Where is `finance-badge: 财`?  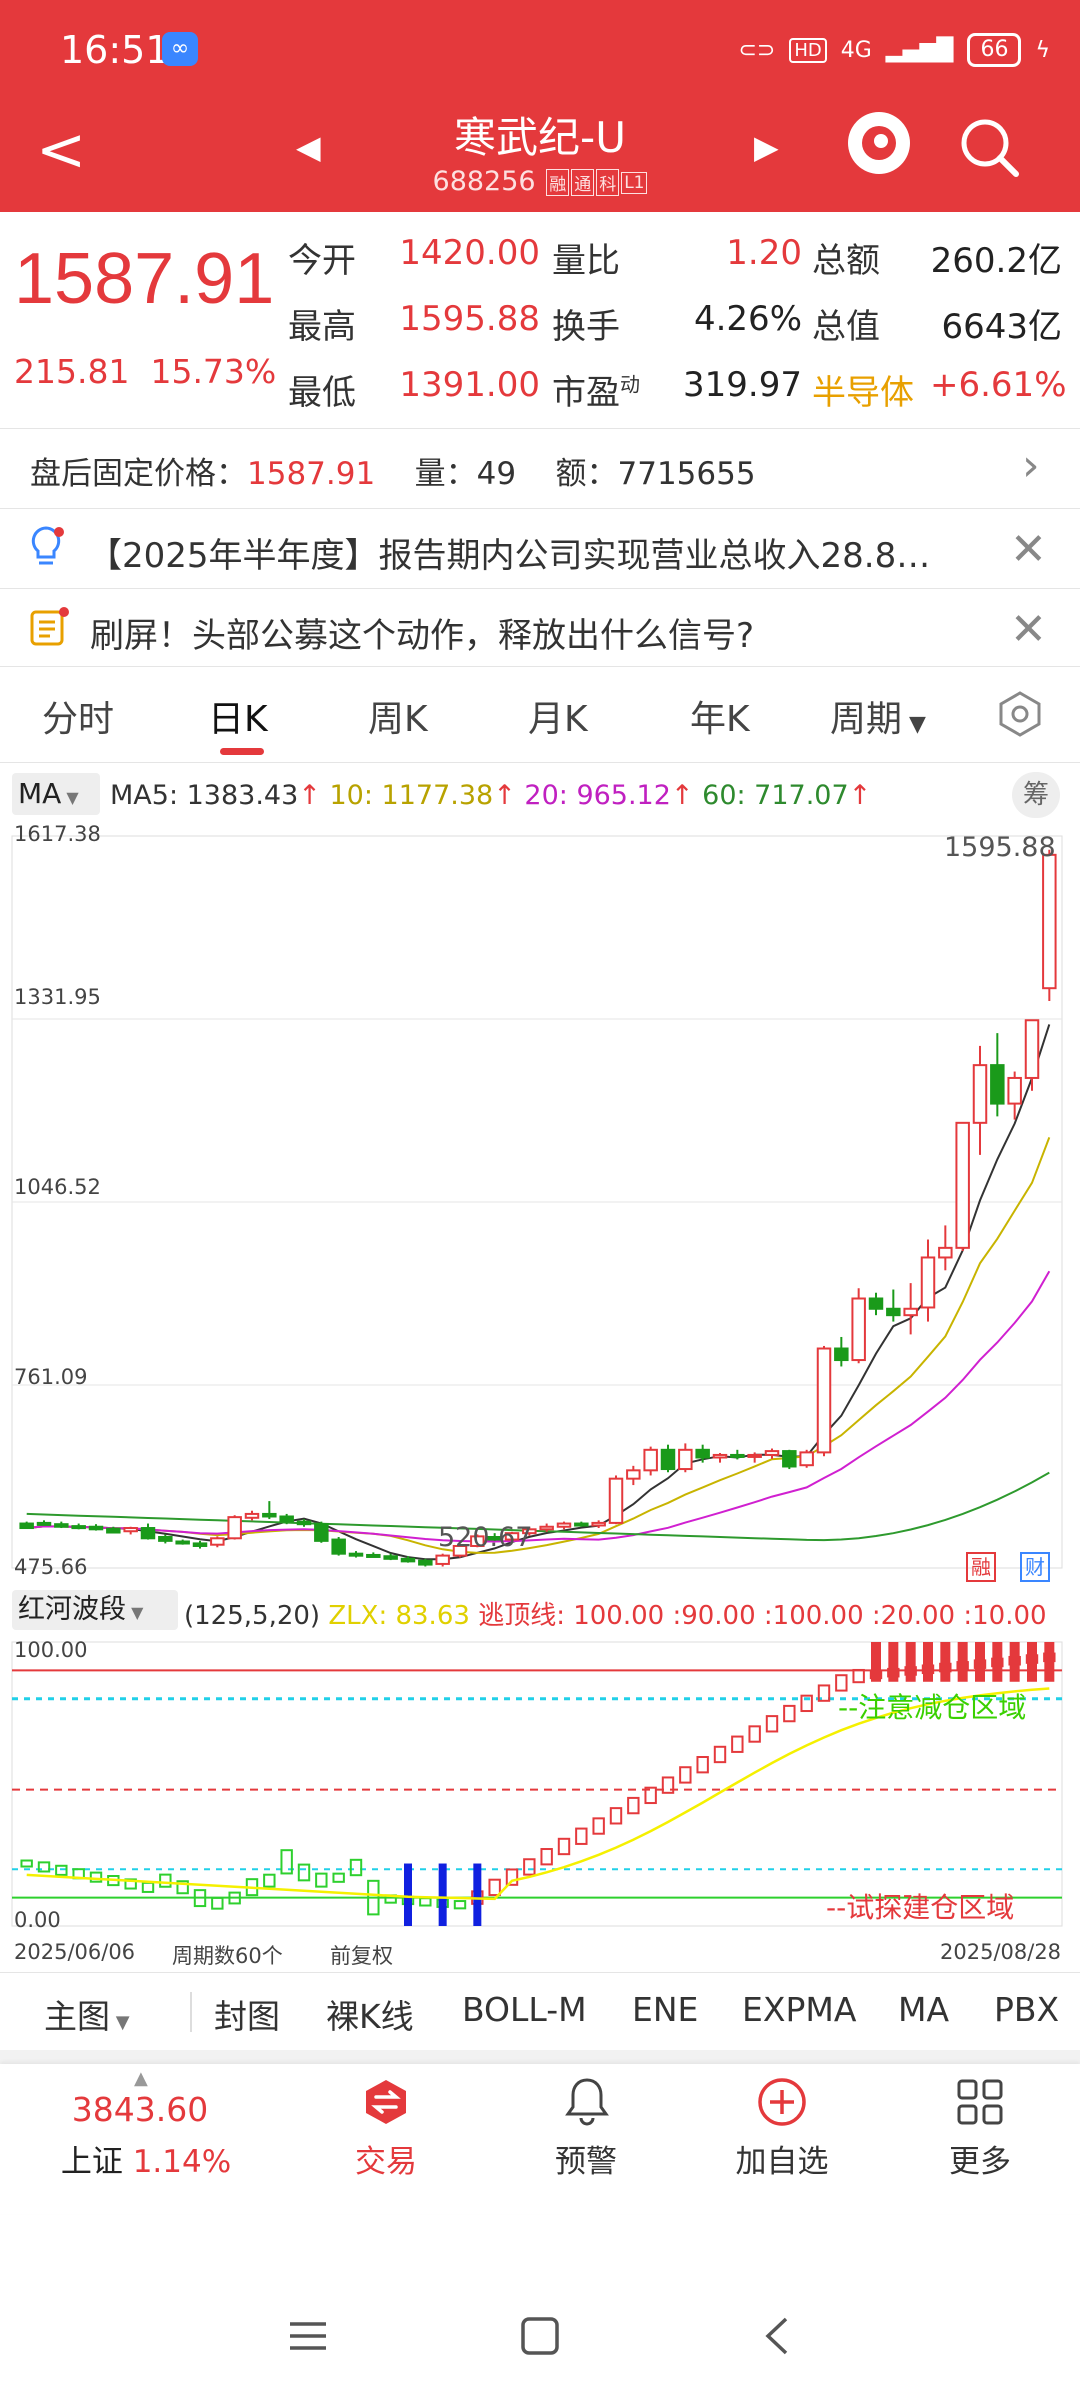
finance-badge: 财 is located at coordinates (1035, 1567).